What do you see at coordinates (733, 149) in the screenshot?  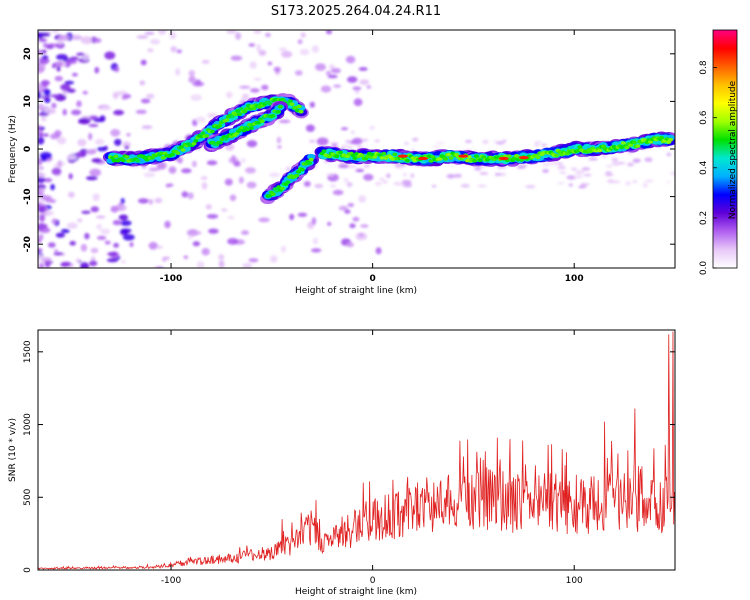 I see `colorbar-label: Normalized spectral amplitude` at bounding box center [733, 149].